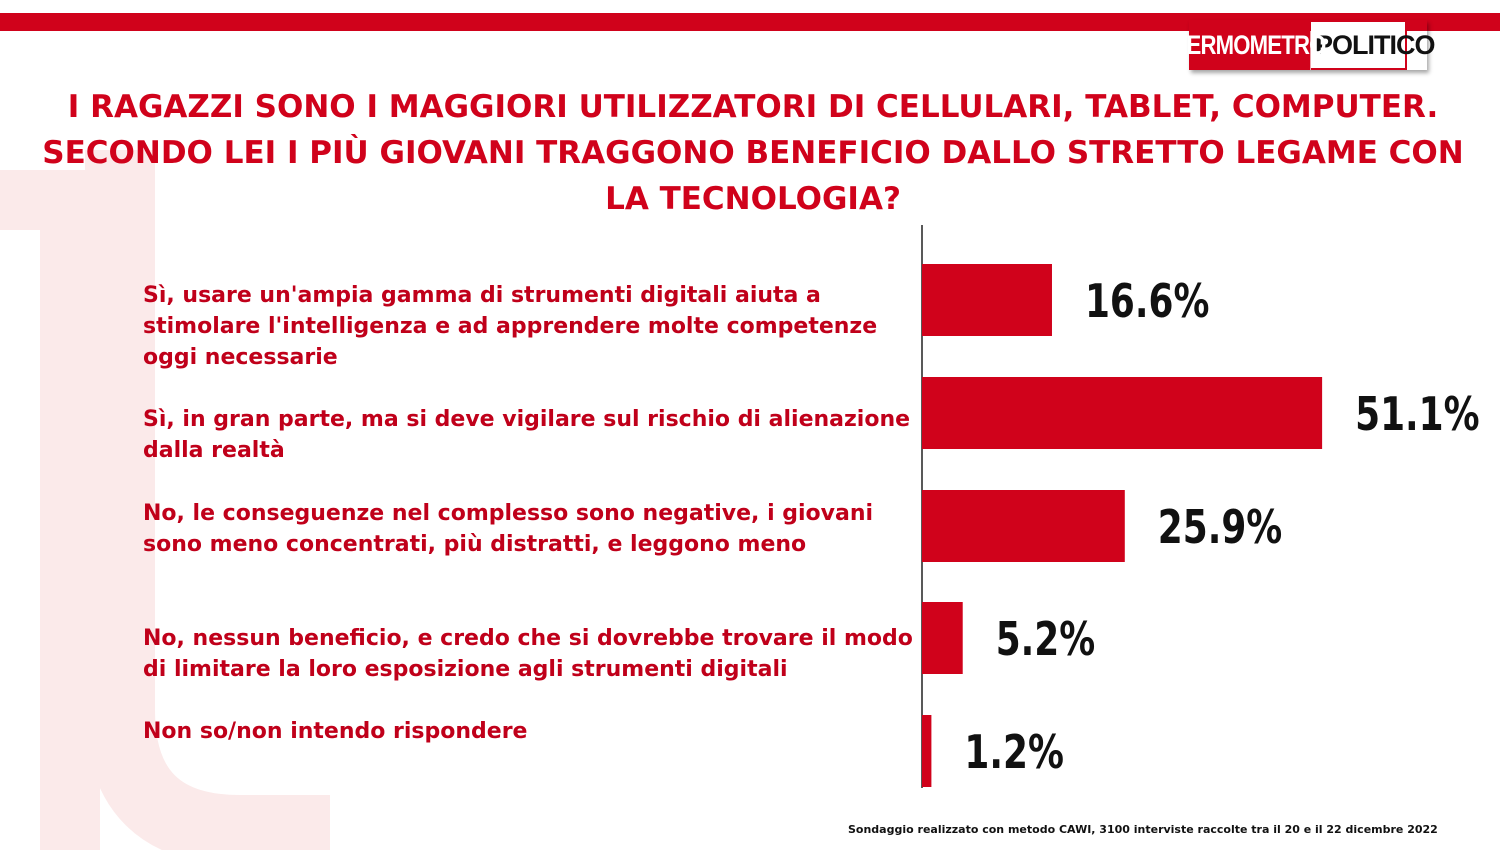 The height and width of the screenshot is (850, 1500). Describe the element at coordinates (1417, 415) in the screenshot. I see `value-label-2: 51.1%` at that location.